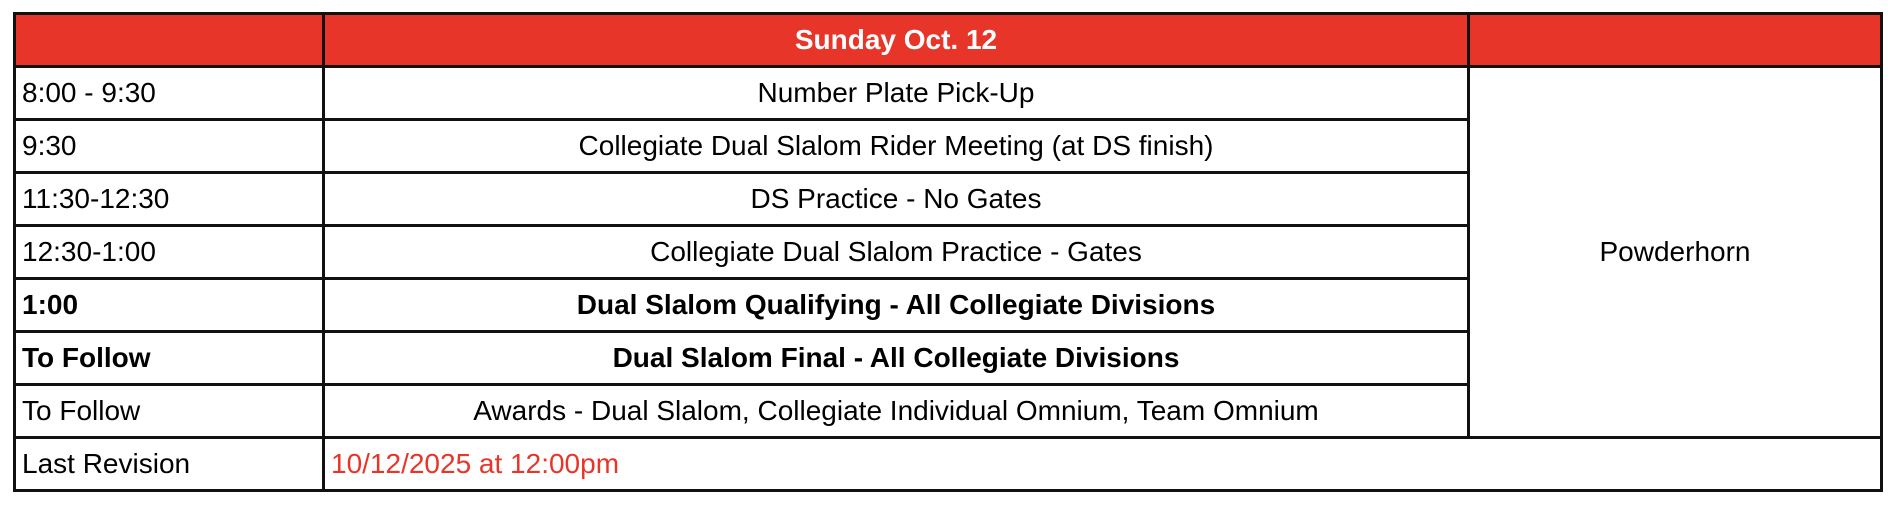 This screenshot has width=1890, height=522. I want to click on event-cell: Collegiate Dual Slalom Practice - Gates, so click(896, 252).